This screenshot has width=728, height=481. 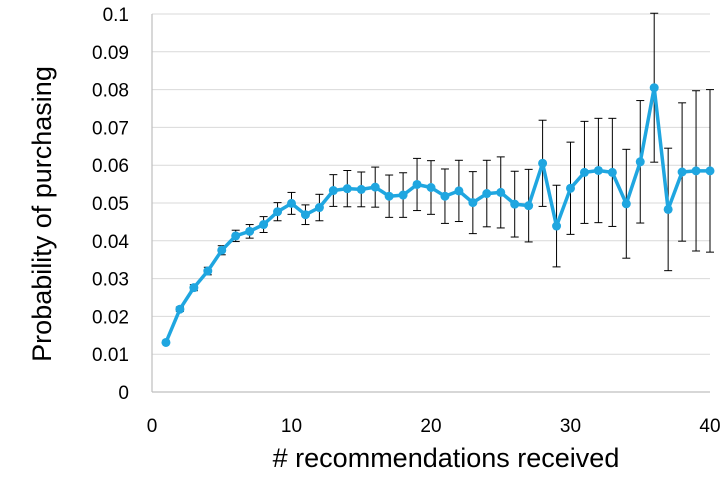 I want to click on y-tick-label: 0.06, so click(x=110, y=166).